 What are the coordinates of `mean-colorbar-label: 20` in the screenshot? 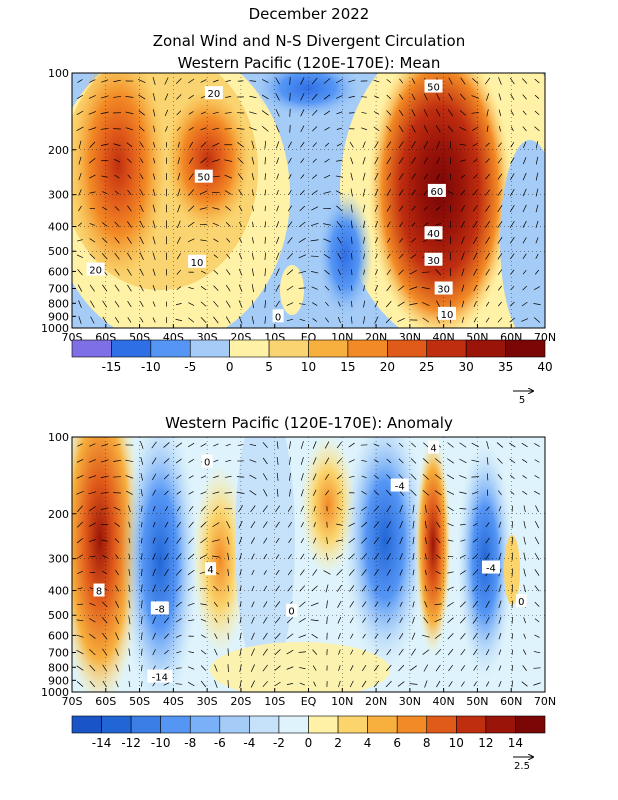 It's located at (387, 367).